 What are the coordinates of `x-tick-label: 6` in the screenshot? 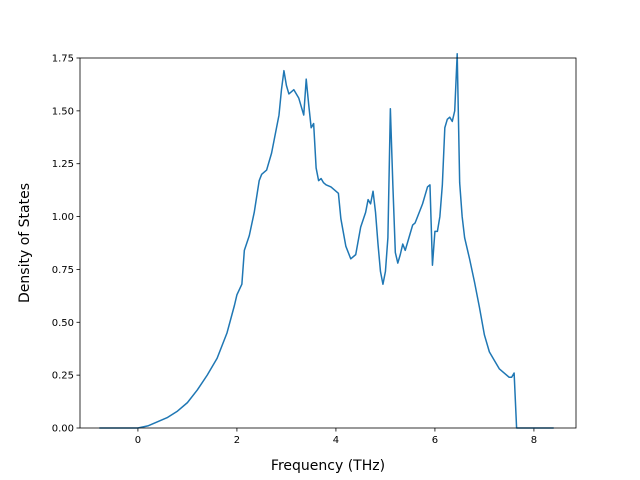 It's located at (435, 440).